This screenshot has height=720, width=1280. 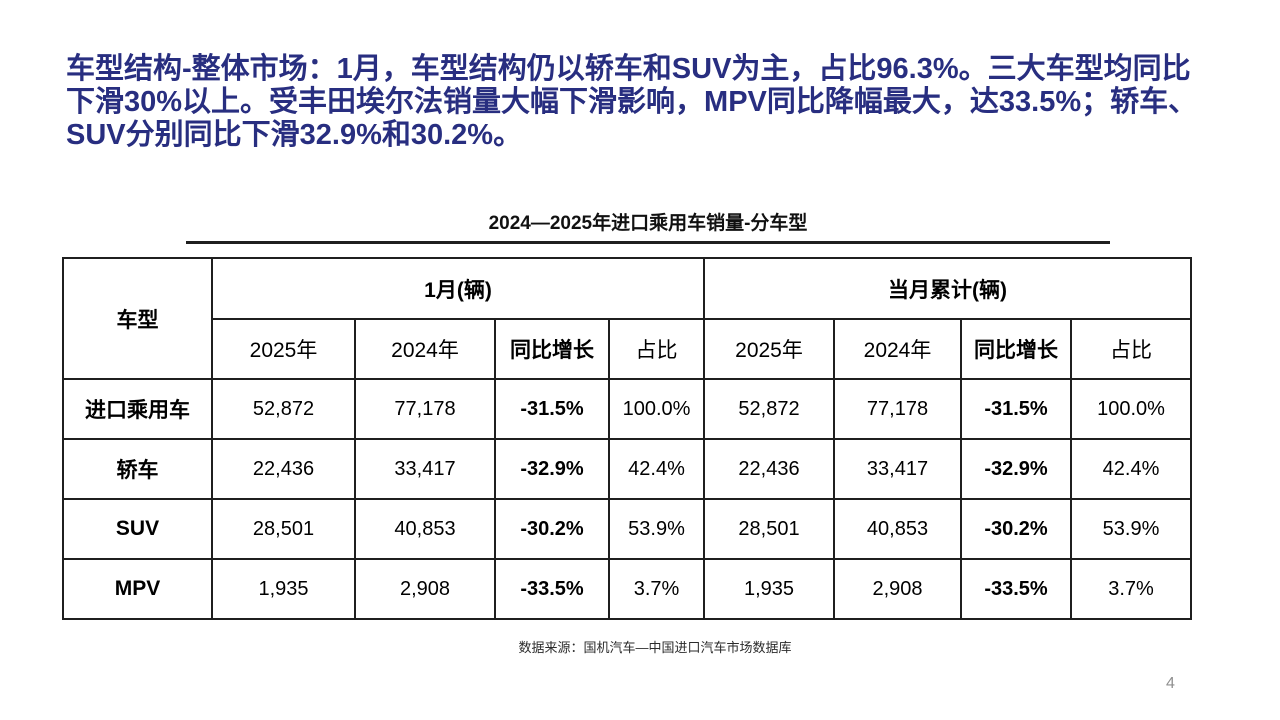 I want to click on cell-cum-yoy: -33.5%, so click(x=1016, y=589).